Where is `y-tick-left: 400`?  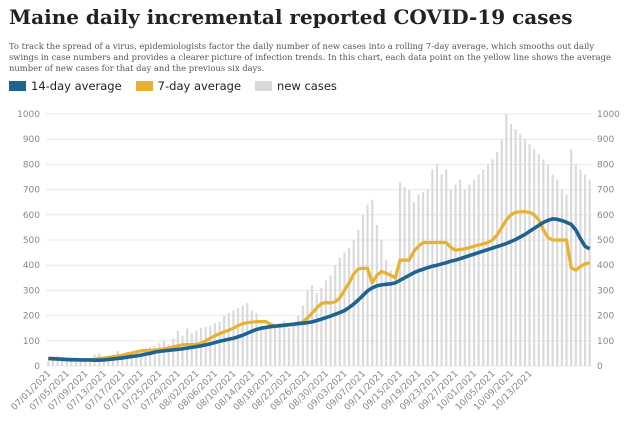 y-tick-left: 400 is located at coordinates (31, 266).